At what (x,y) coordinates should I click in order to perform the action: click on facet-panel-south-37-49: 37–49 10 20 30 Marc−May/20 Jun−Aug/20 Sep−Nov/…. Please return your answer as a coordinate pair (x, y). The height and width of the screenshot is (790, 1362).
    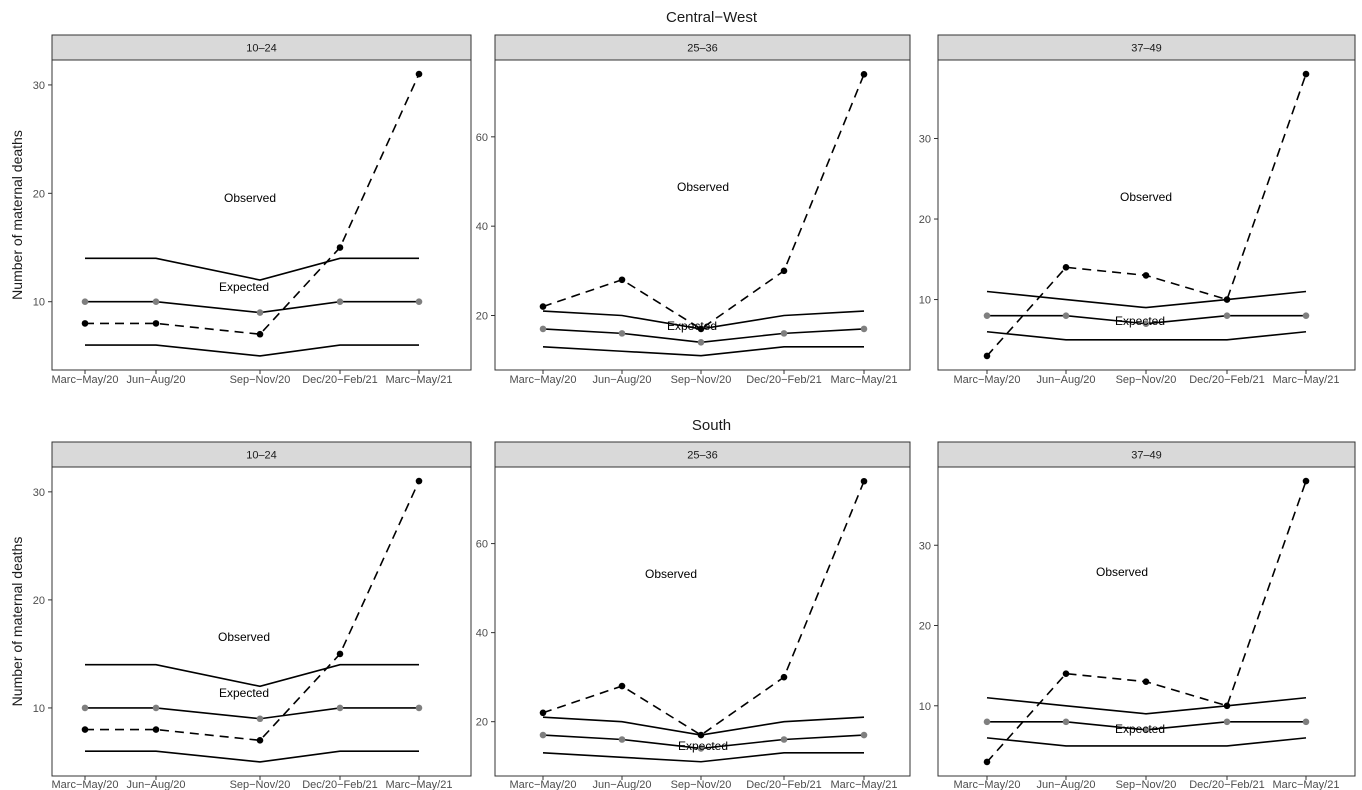
    Looking at the image, I should click on (1137, 615).